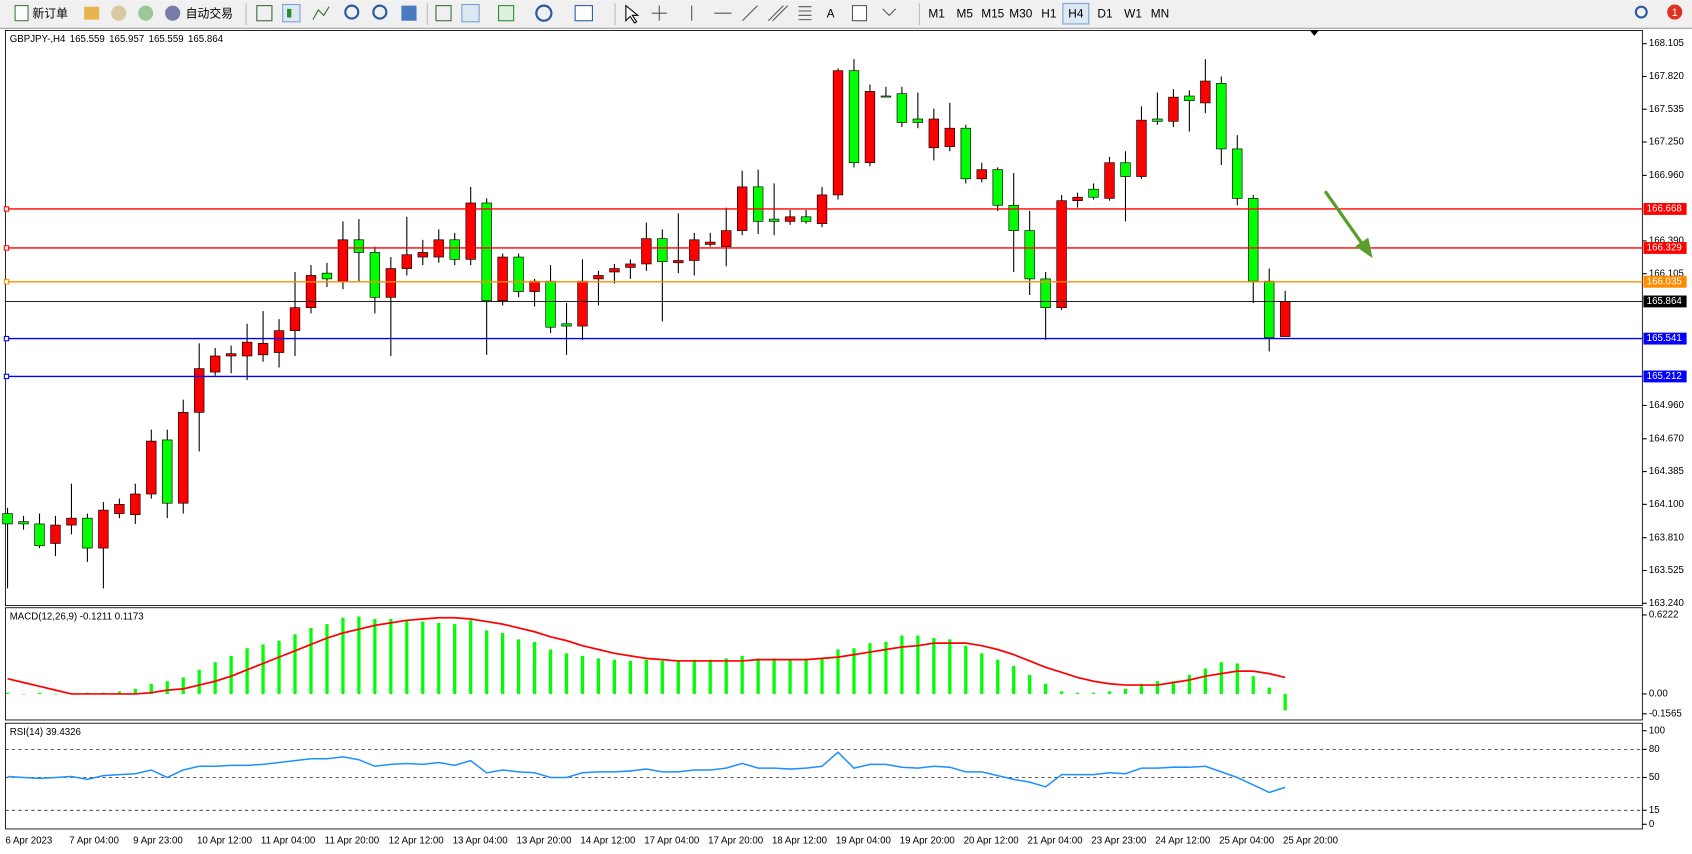 The height and width of the screenshot is (854, 1692). Describe the element at coordinates (544, 13) in the screenshot. I see `periods` at that location.